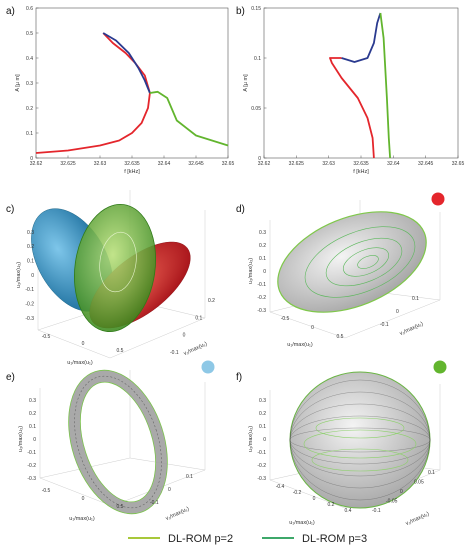 Image resolution: width=468 pixels, height=555 pixels. I want to click on y-tick-label-c: -0.1, so click(174, 353).